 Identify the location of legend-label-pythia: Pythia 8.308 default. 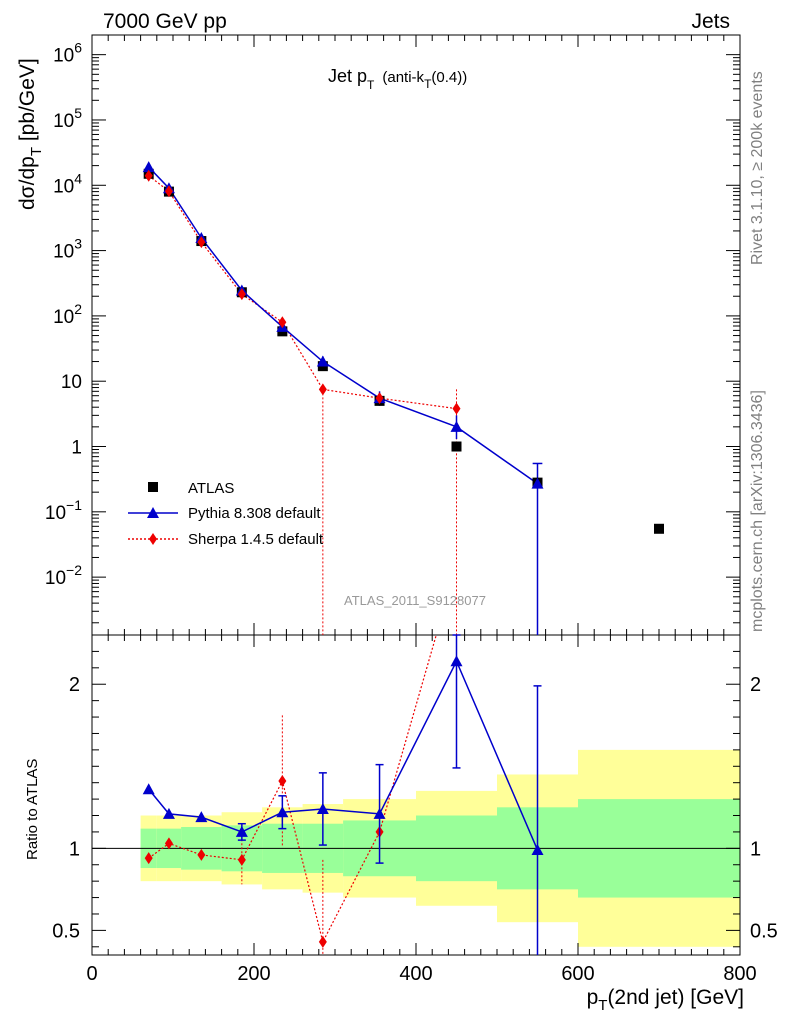
(254, 513).